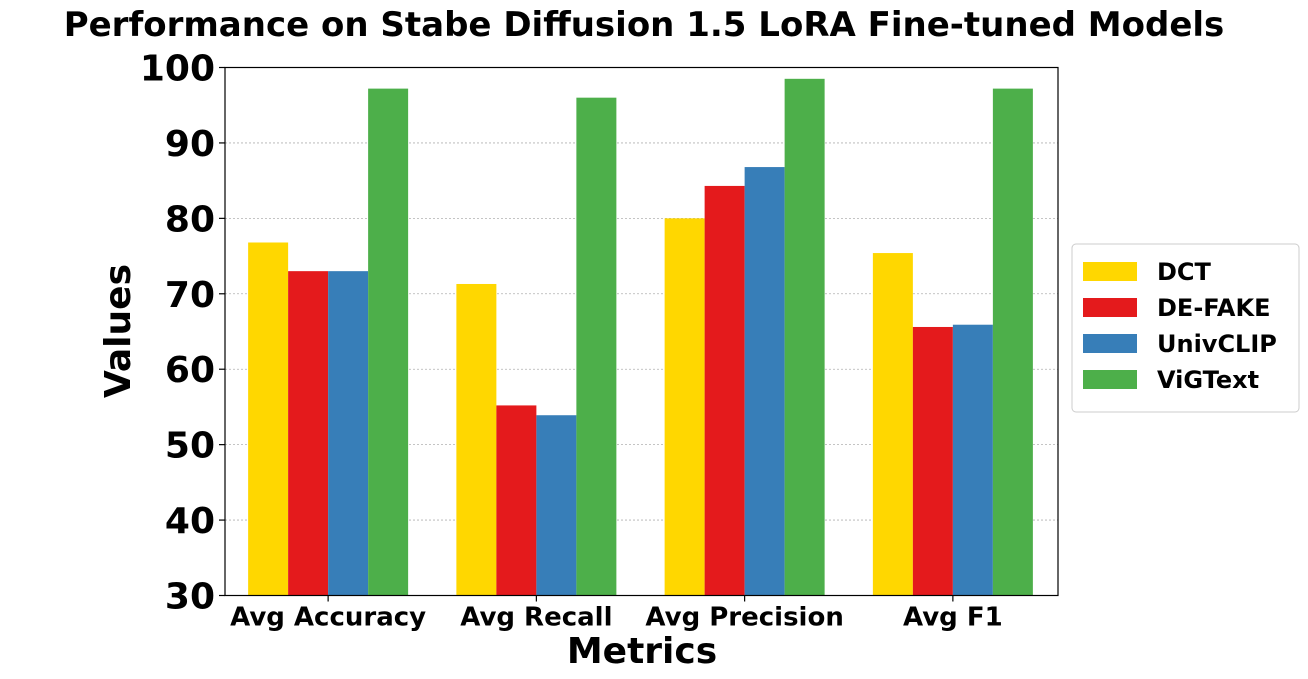 The width and height of the screenshot is (1308, 679). I want to click on x-axis-label: Metrics, so click(642, 651).